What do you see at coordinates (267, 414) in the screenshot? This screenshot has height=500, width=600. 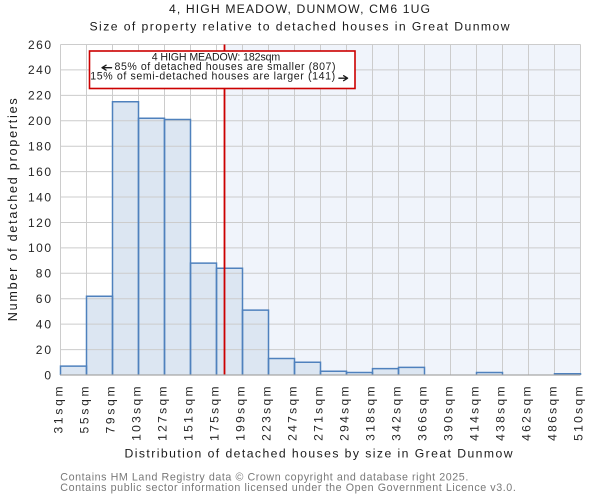 I see `svg-text: 223sqm` at bounding box center [267, 414].